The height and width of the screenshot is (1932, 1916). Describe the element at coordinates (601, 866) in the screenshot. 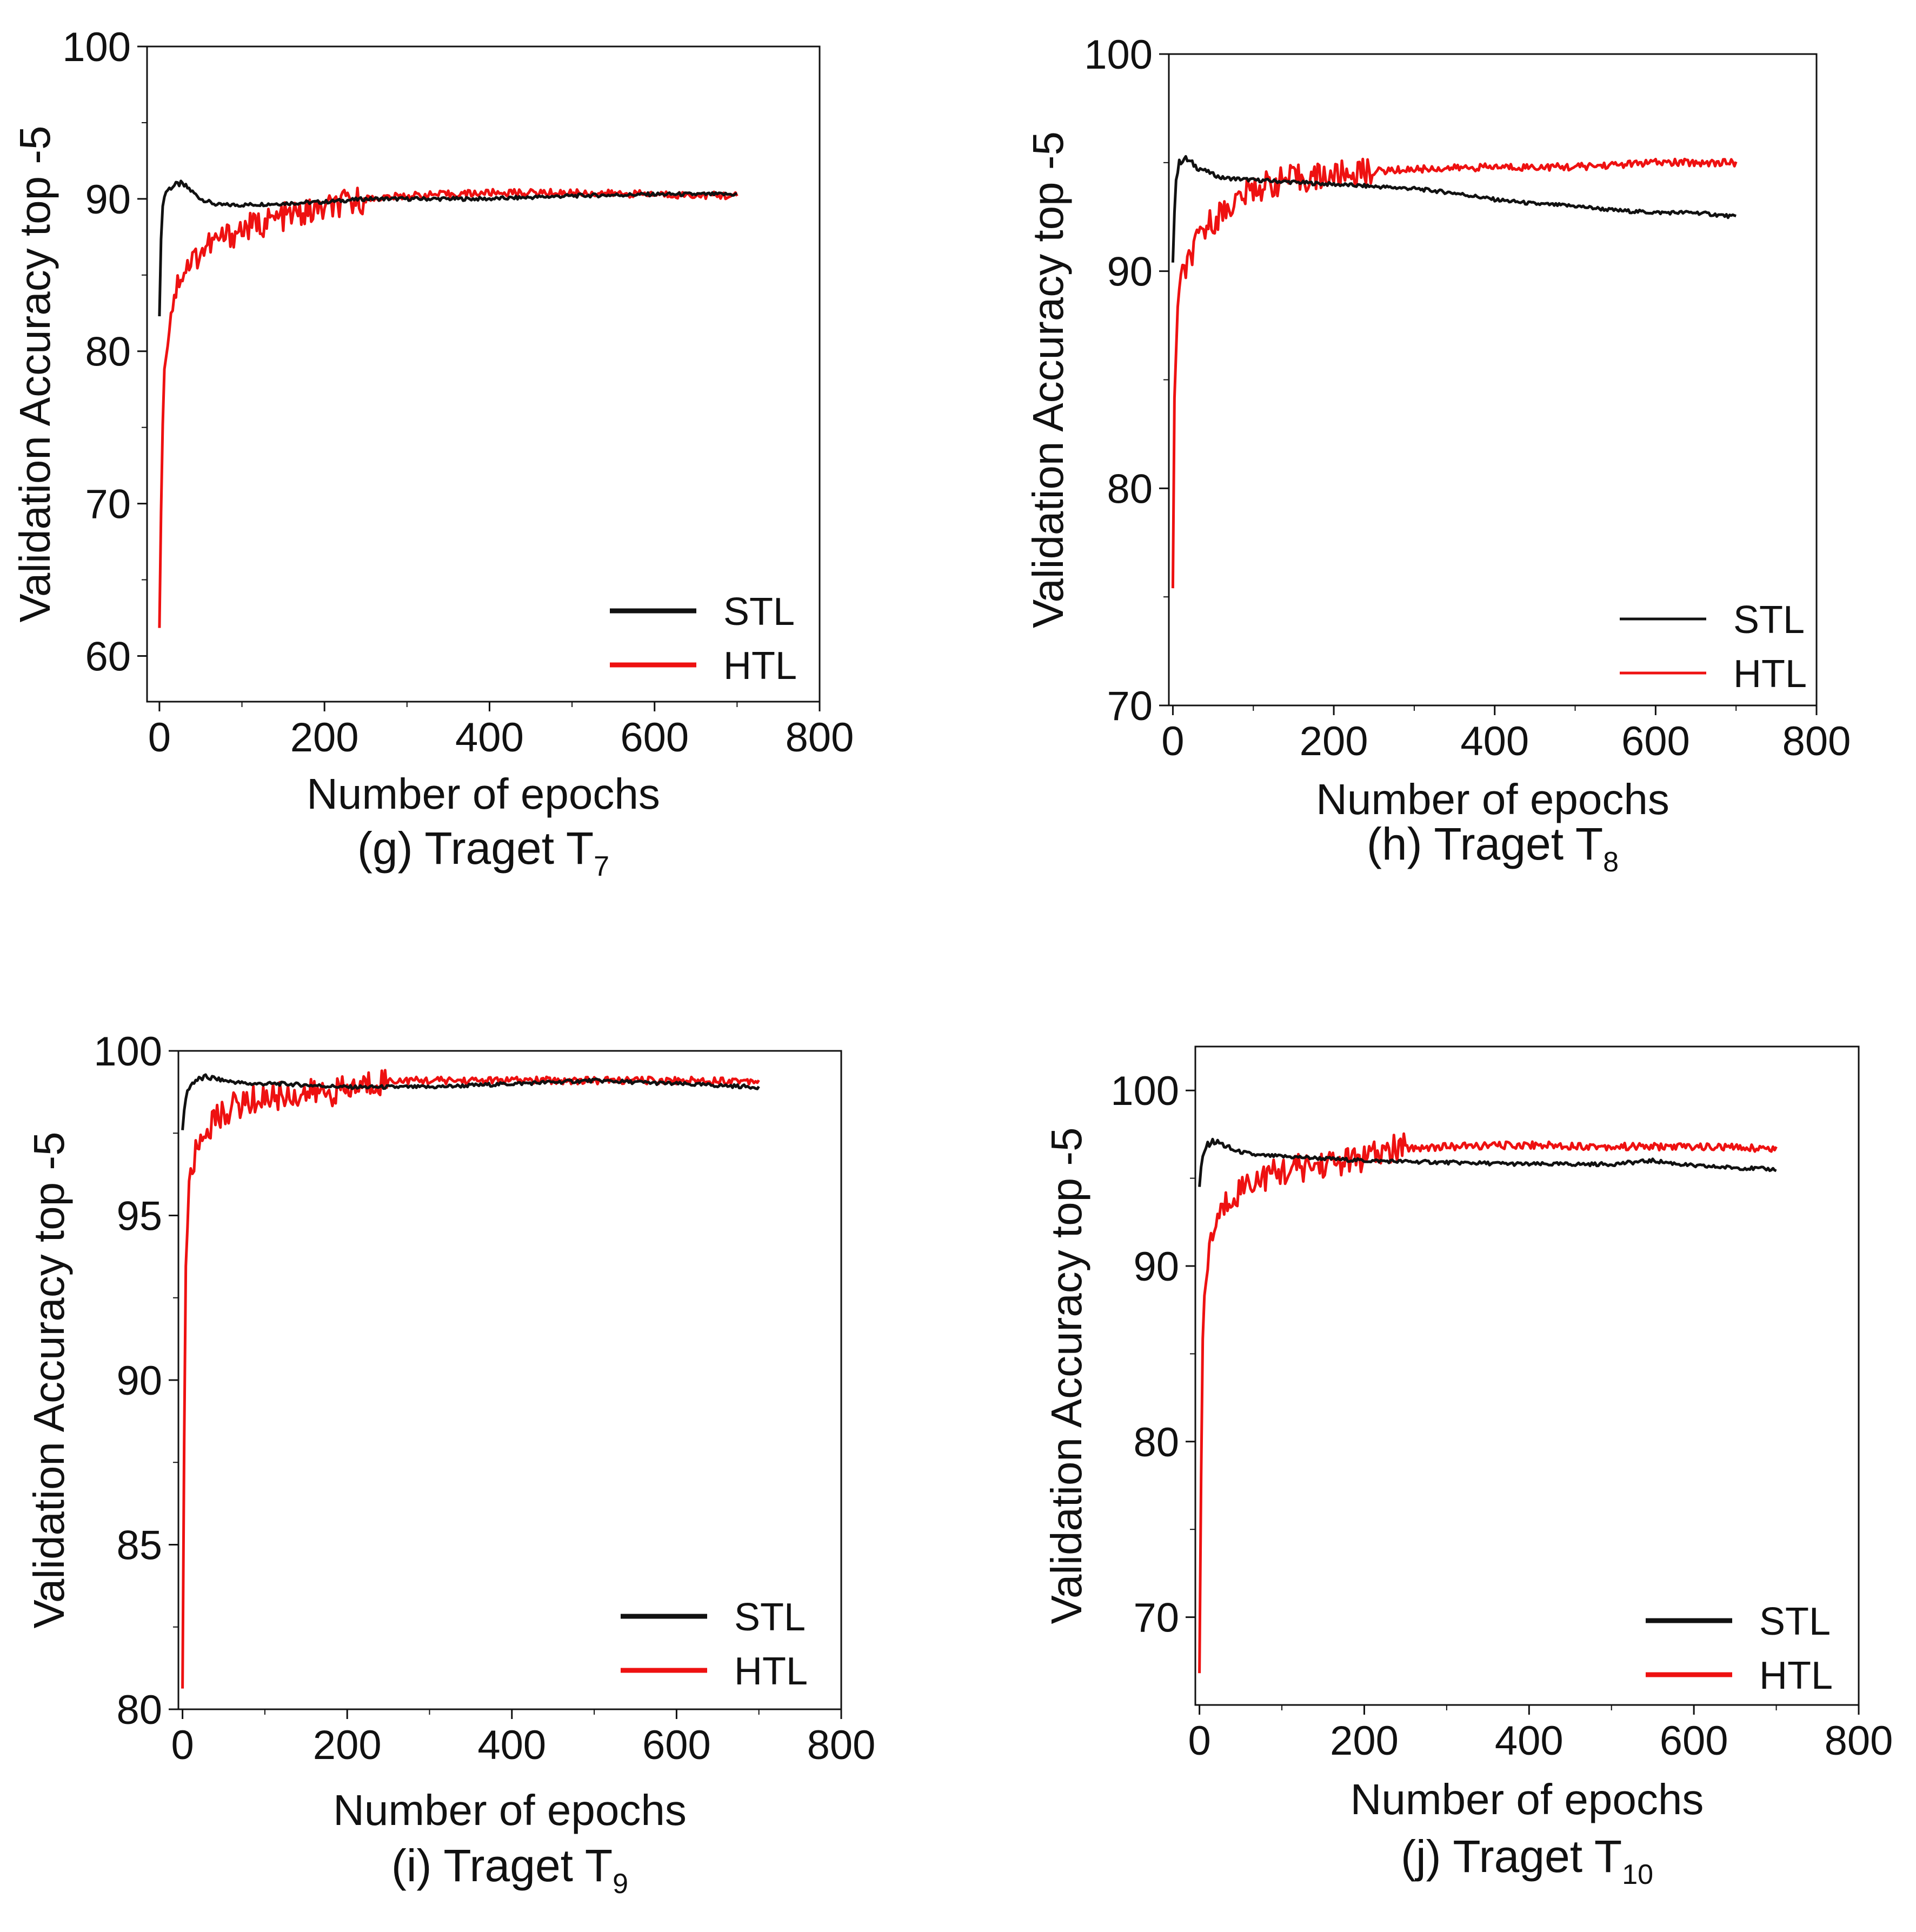

I see `caption-subscript: 7` at that location.